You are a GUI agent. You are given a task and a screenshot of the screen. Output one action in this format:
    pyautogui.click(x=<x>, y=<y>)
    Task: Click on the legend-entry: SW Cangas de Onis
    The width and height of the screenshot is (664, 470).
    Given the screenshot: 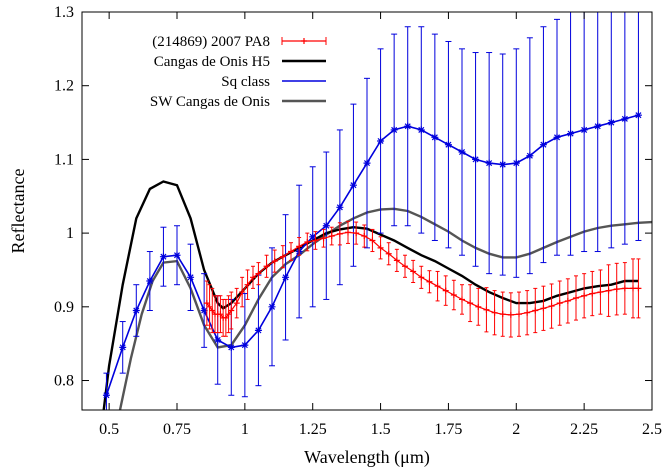 What is the action you would take?
    pyautogui.click(x=238, y=102)
    